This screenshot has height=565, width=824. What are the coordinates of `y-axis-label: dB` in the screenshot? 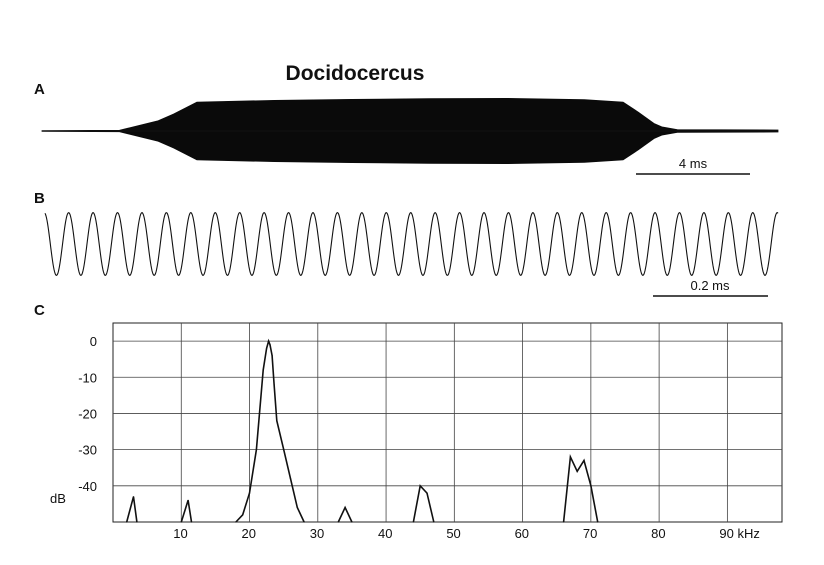 It's located at (58, 498).